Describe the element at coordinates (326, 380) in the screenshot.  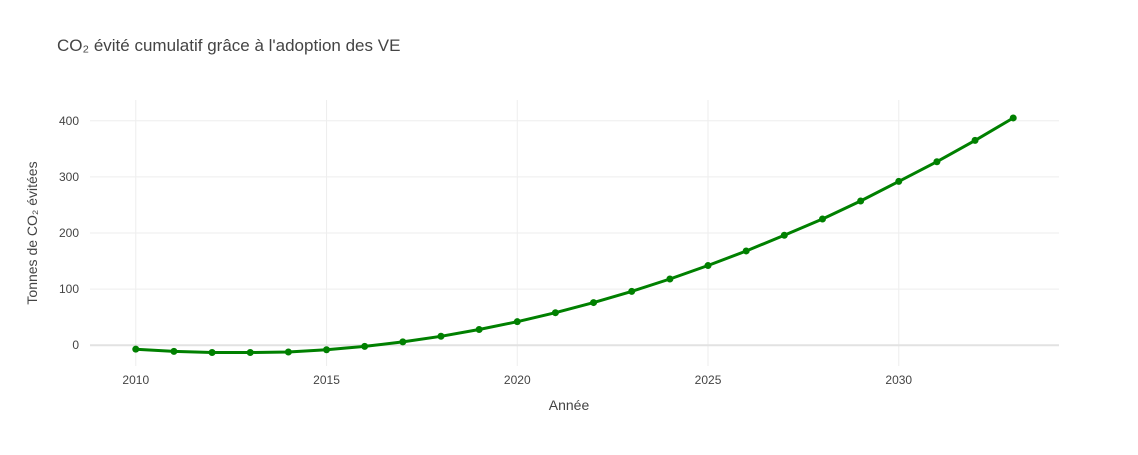
I see `x-tick-label: 2015` at that location.